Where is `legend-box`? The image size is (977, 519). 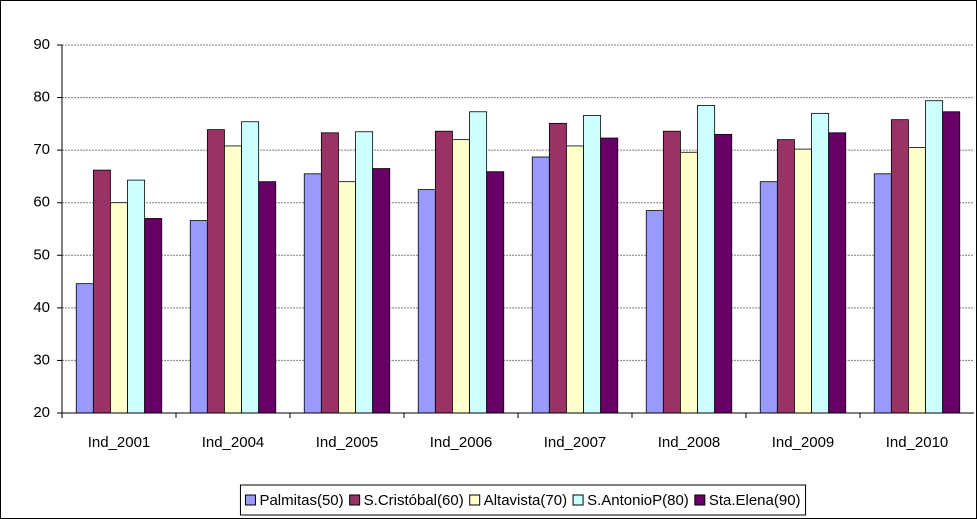 legend-box is located at coordinates (523, 500).